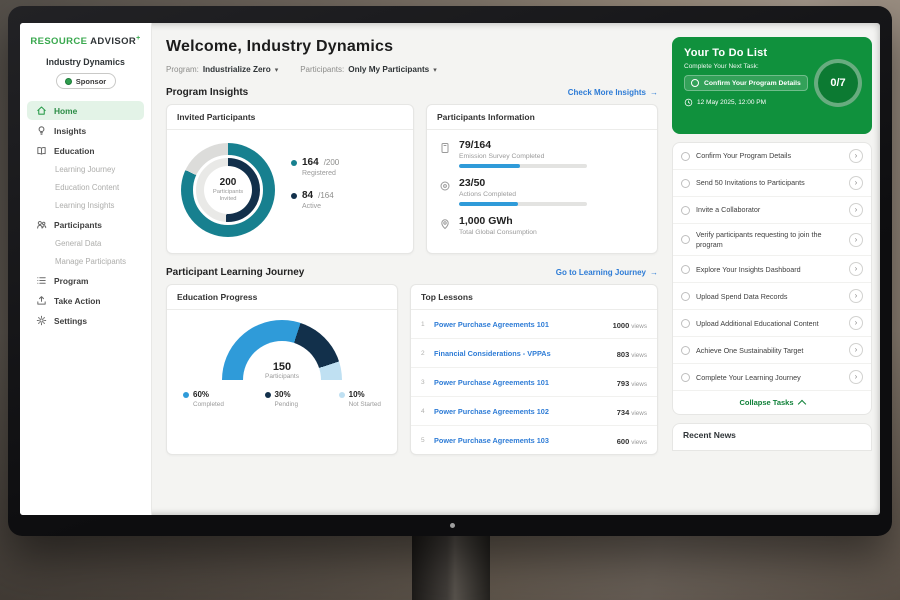 The height and width of the screenshot is (600, 900). What do you see at coordinates (772, 378) in the screenshot?
I see `task-row: Complete Your Learning Journey ›` at bounding box center [772, 378].